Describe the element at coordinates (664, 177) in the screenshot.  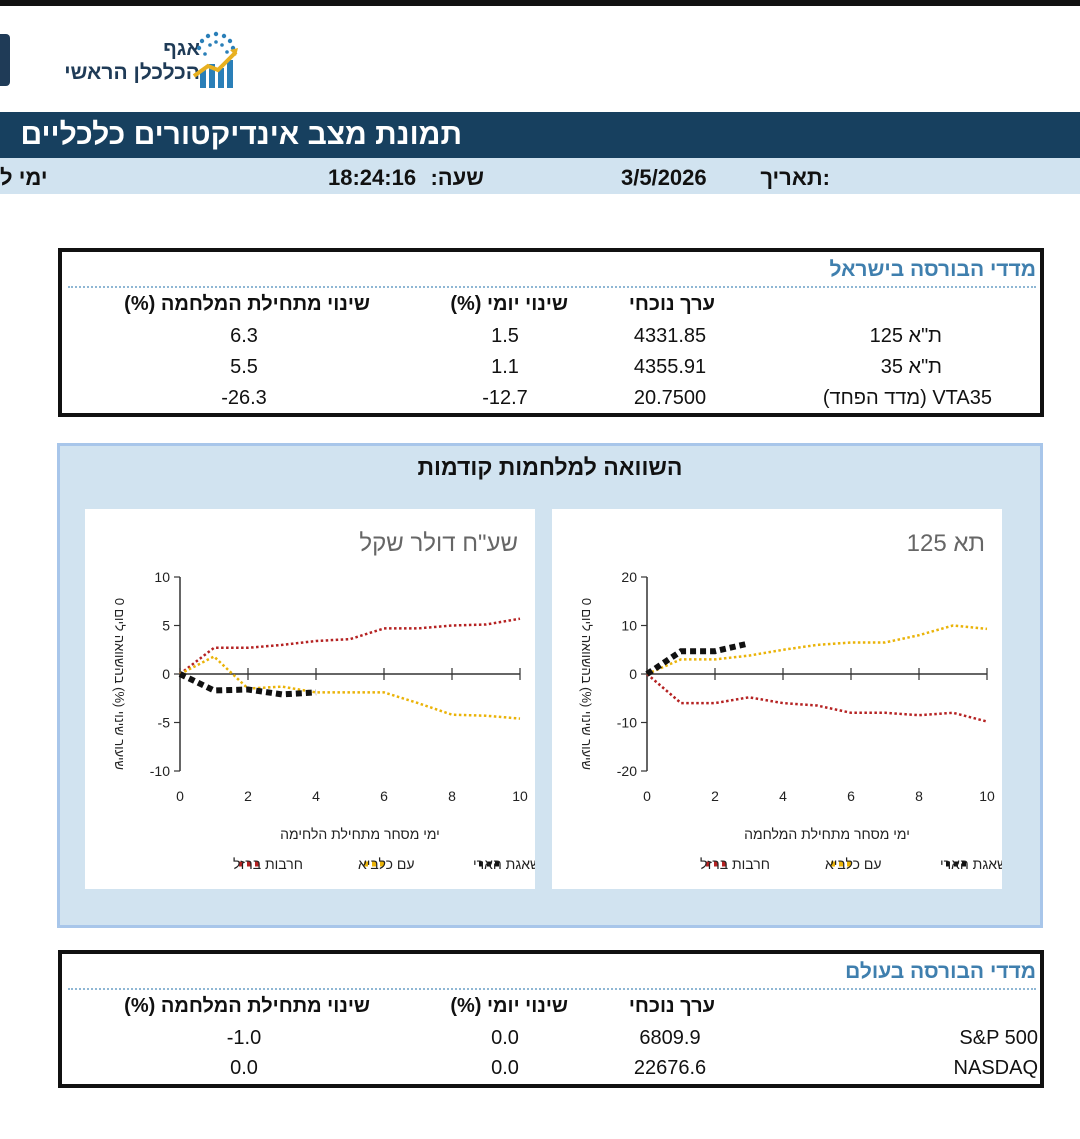
I see `date-value: 3/5/2026` at that location.